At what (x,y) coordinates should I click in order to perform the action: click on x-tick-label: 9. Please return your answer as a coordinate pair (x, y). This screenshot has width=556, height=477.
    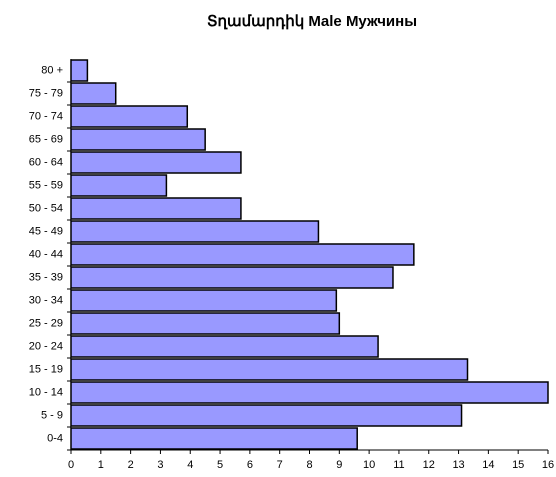
    Looking at the image, I should click on (339, 465).